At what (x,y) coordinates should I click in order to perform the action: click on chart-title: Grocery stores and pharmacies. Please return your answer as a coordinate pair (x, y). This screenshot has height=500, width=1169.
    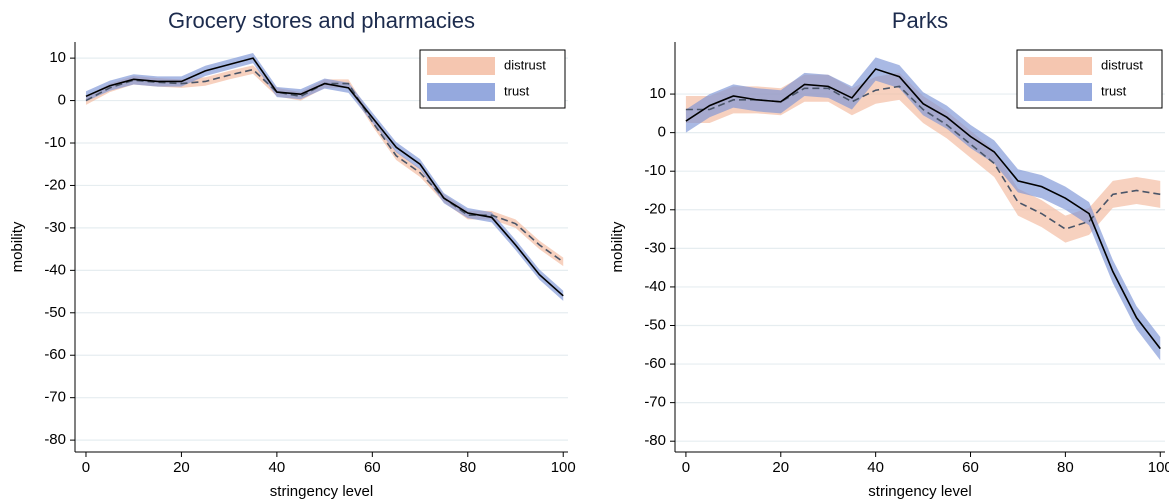
    Looking at the image, I should click on (321, 20).